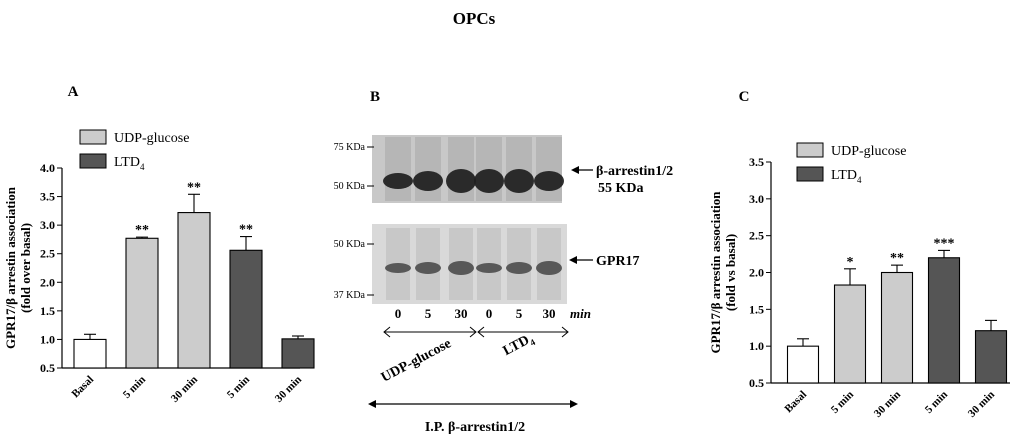  What do you see at coordinates (73, 92) in the screenshot?
I see `panel-label-a: A` at bounding box center [73, 92].